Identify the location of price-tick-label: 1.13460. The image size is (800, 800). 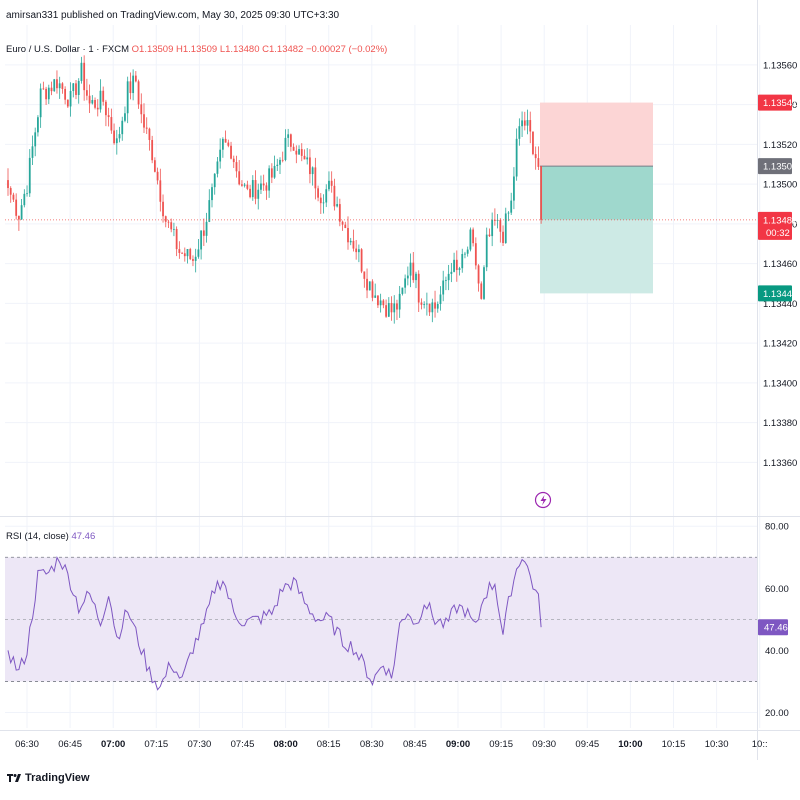
(780, 264).